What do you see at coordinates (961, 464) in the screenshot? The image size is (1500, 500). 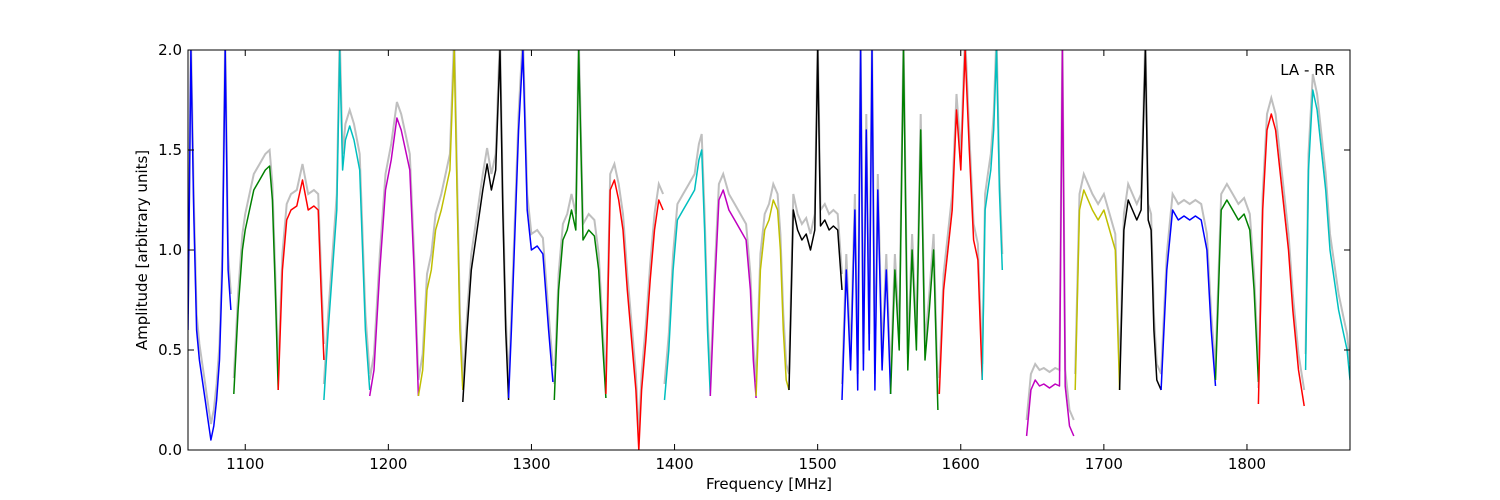 I see `x-tick-label: 1600` at bounding box center [961, 464].